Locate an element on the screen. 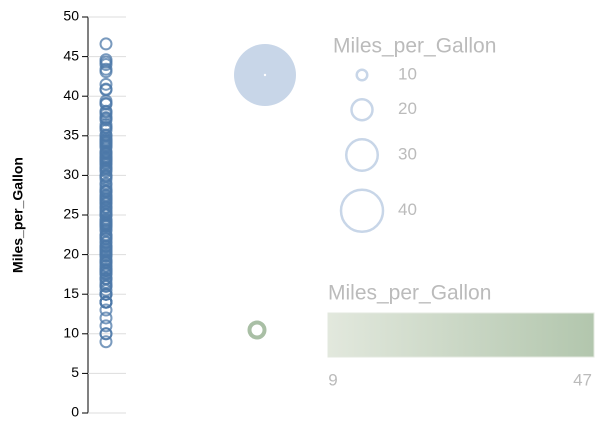 The image size is (596, 426). color-legend-title: Miles_per_Gallon is located at coordinates (409, 293).